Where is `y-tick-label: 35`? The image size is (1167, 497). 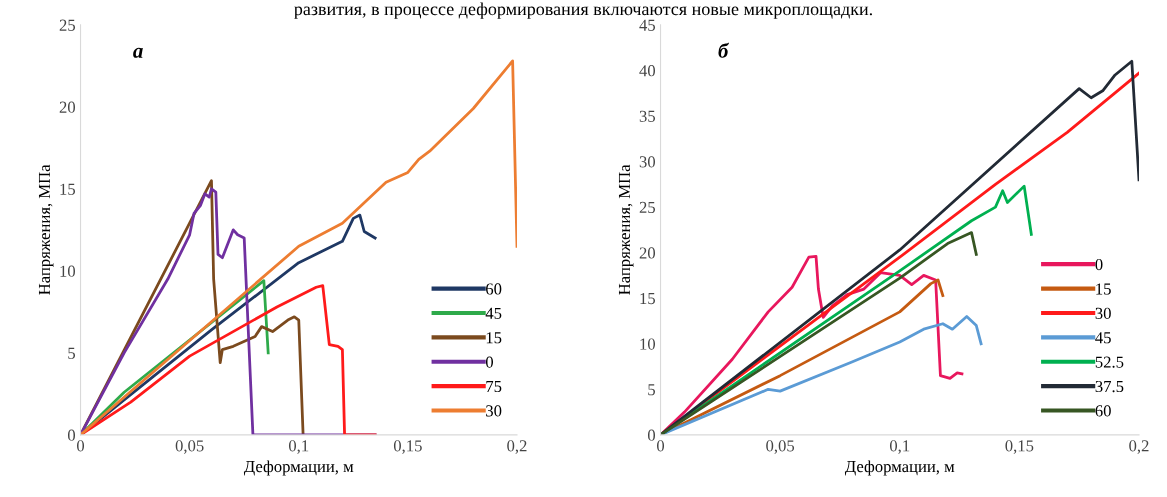 y-tick-label: 35 is located at coordinates (647, 116).